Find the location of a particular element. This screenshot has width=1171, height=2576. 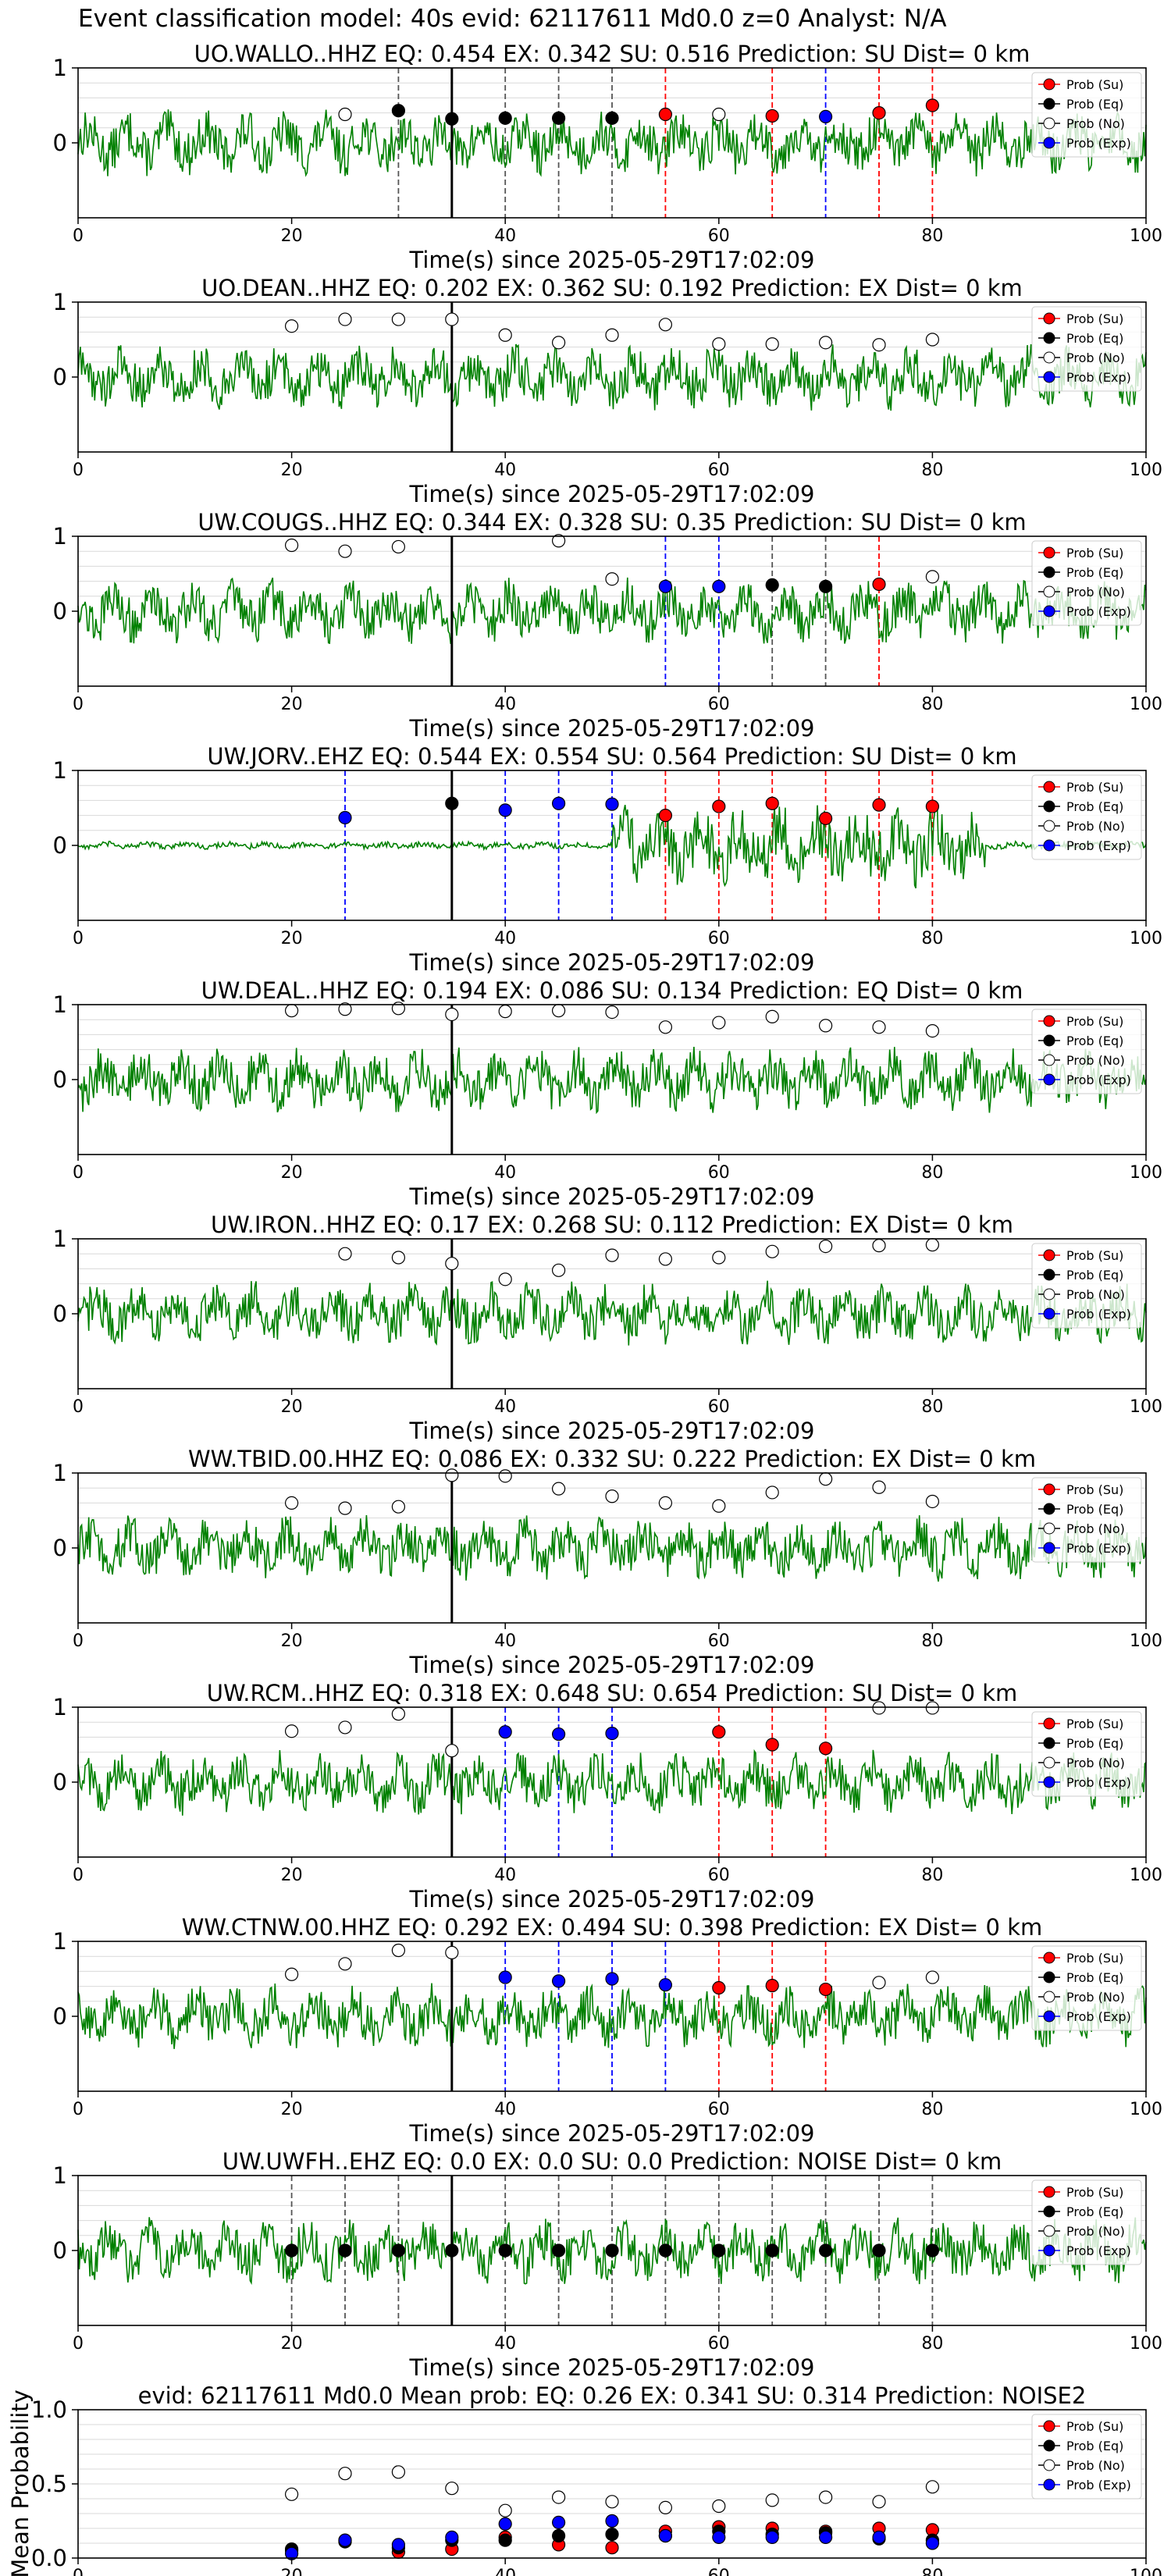

mean-point-exp is located at coordinates (345, 2540).